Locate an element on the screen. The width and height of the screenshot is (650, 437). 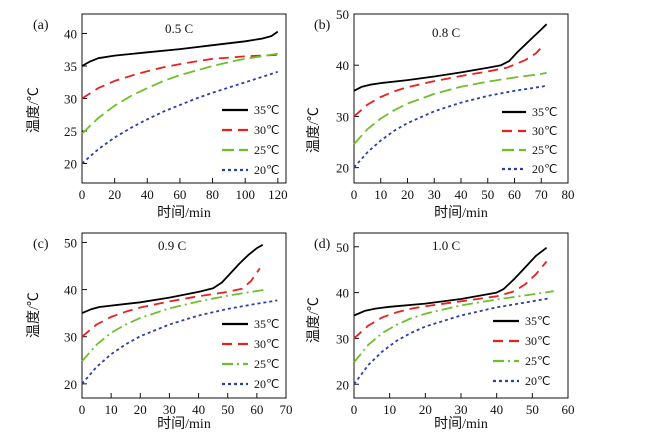
y-tick-label: 35 is located at coordinates (70, 66).